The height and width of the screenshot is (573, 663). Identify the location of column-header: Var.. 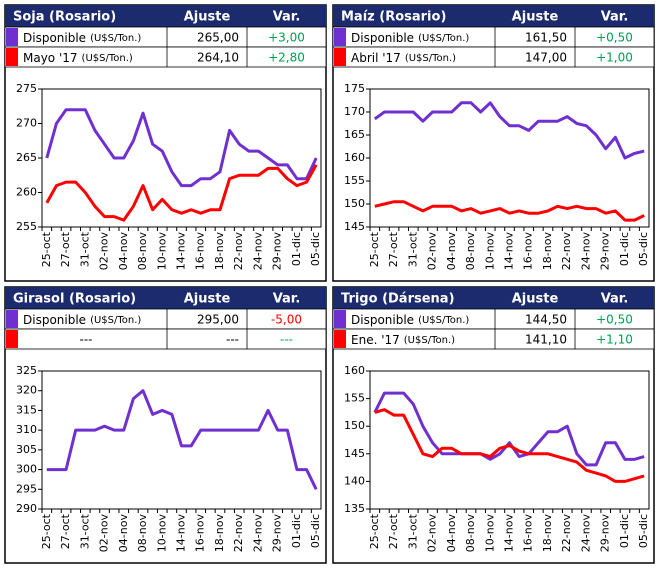
(287, 17).